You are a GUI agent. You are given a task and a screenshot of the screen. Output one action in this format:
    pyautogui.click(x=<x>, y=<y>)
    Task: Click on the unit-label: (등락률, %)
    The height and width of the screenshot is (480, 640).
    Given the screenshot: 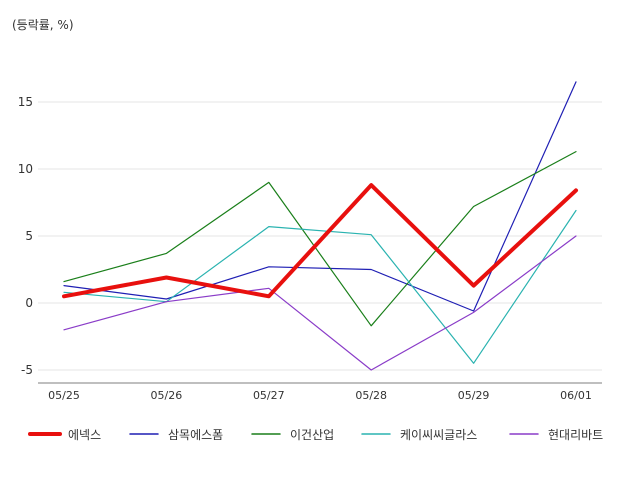 What is the action you would take?
    pyautogui.click(x=43, y=25)
    